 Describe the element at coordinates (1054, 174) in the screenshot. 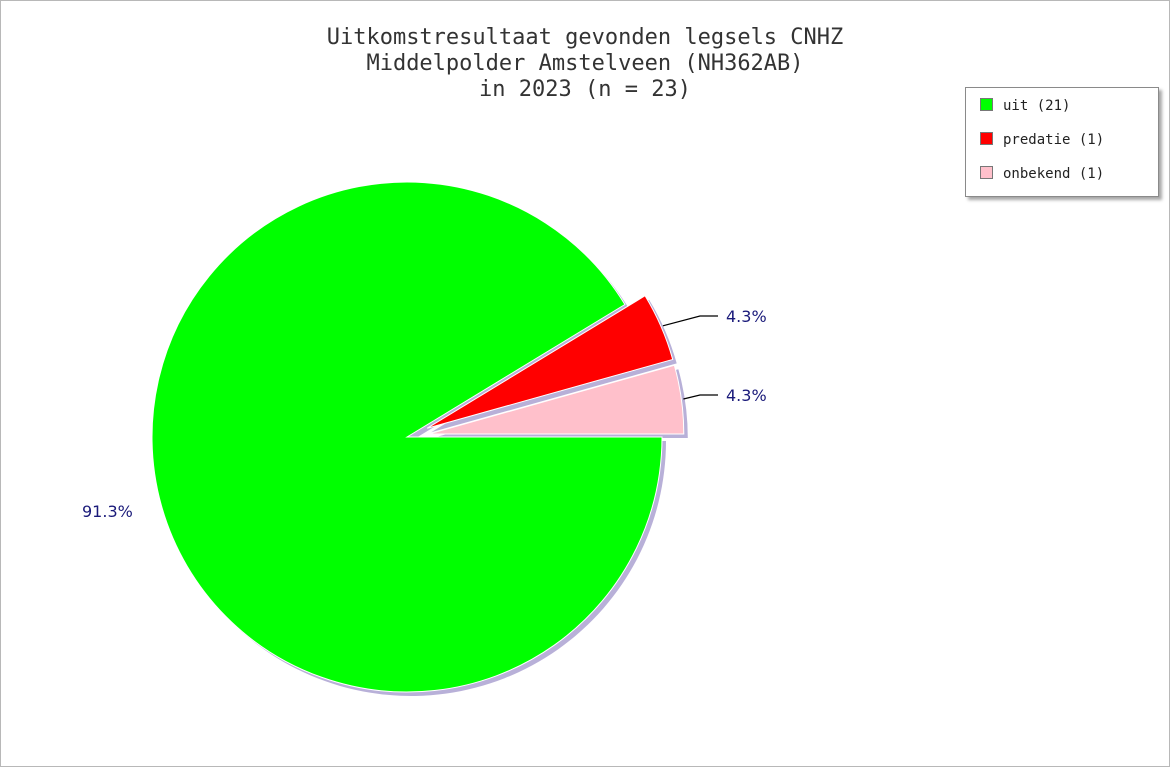

I see `legend-label-onbekend: onbekend (1)` at that location.